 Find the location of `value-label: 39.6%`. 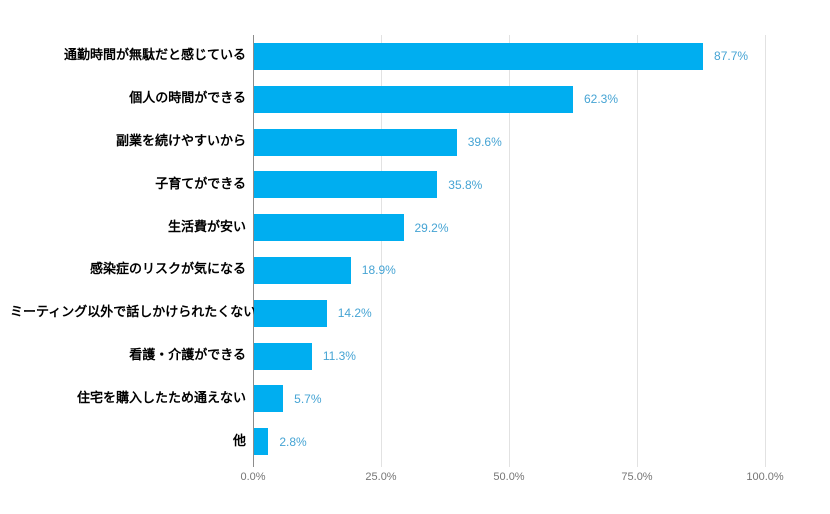

value-label: 39.6% is located at coordinates (484, 142).